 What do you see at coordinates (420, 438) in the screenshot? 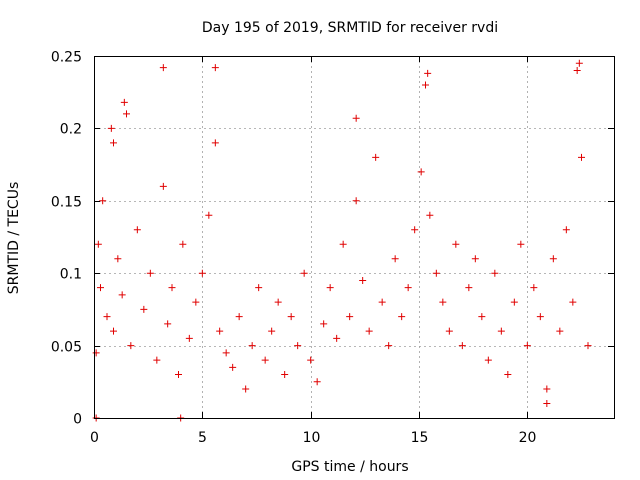
I see `x-tick-label: 15` at bounding box center [420, 438].